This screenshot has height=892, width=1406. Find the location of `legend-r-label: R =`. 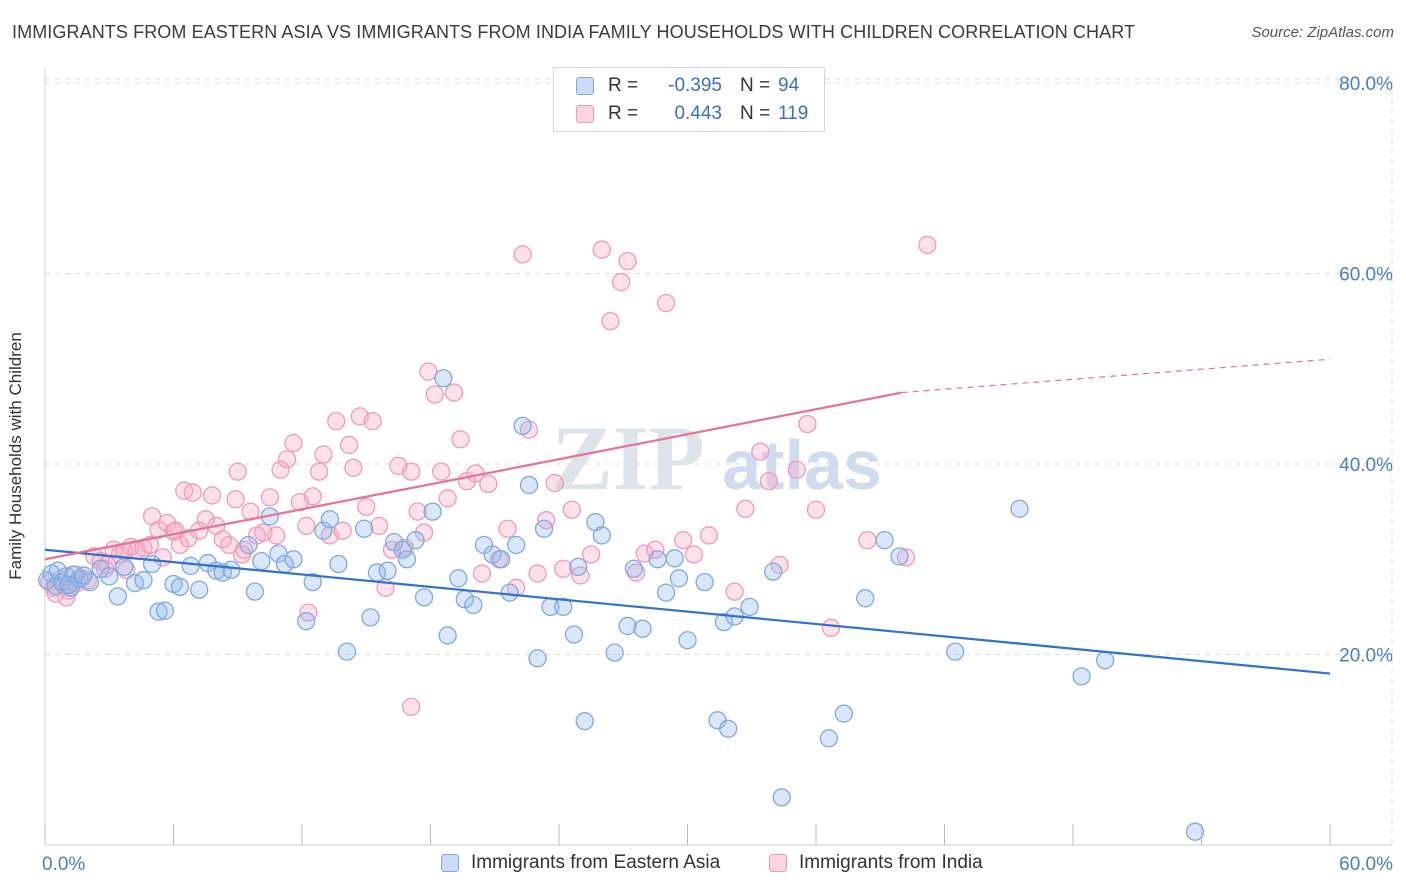

legend-r-label: R = is located at coordinates (623, 85).